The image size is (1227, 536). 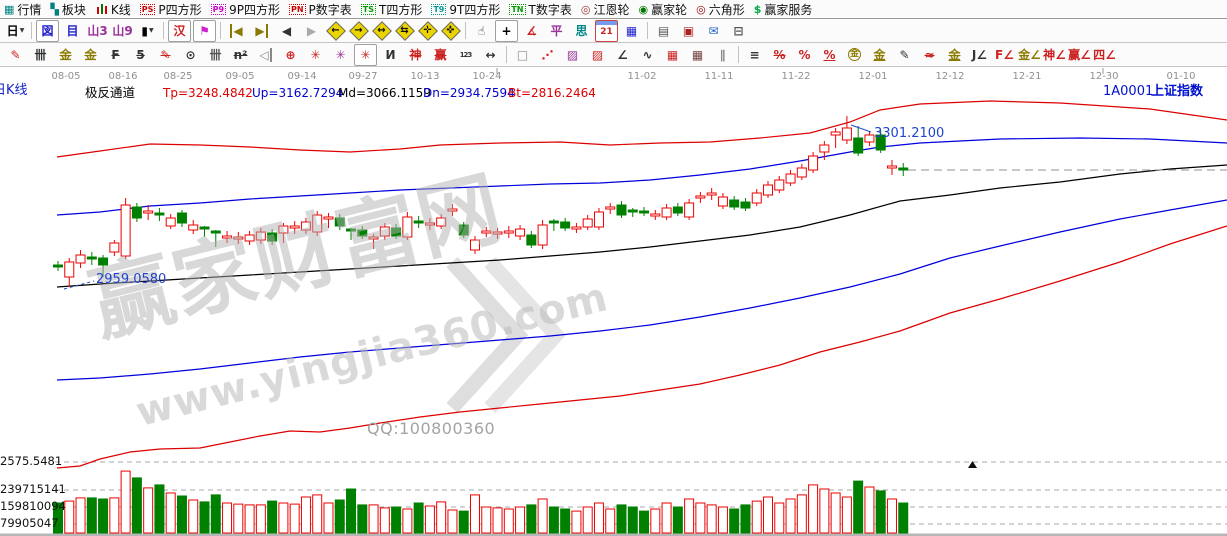 What do you see at coordinates (427, 30) in the screenshot?
I see `tool-fit-all: ✛` at bounding box center [427, 30].